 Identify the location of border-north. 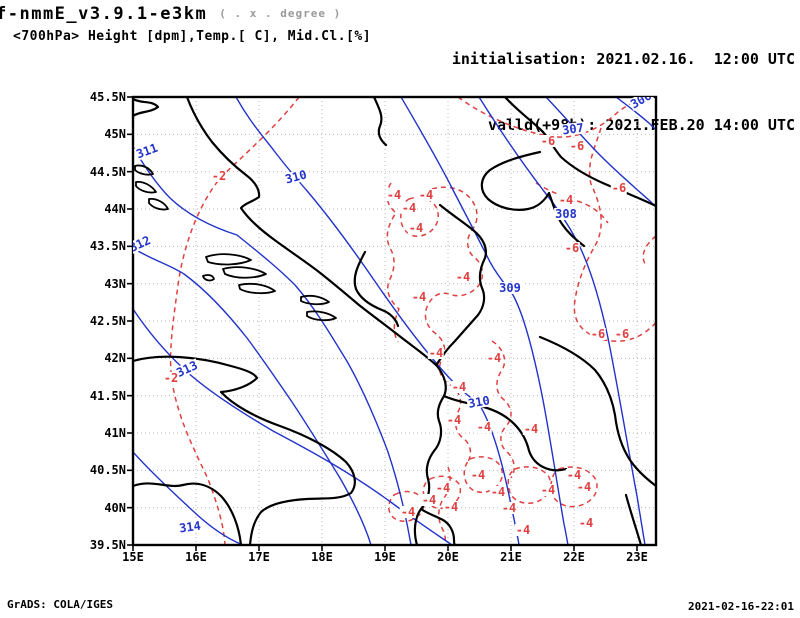
(380, 122).